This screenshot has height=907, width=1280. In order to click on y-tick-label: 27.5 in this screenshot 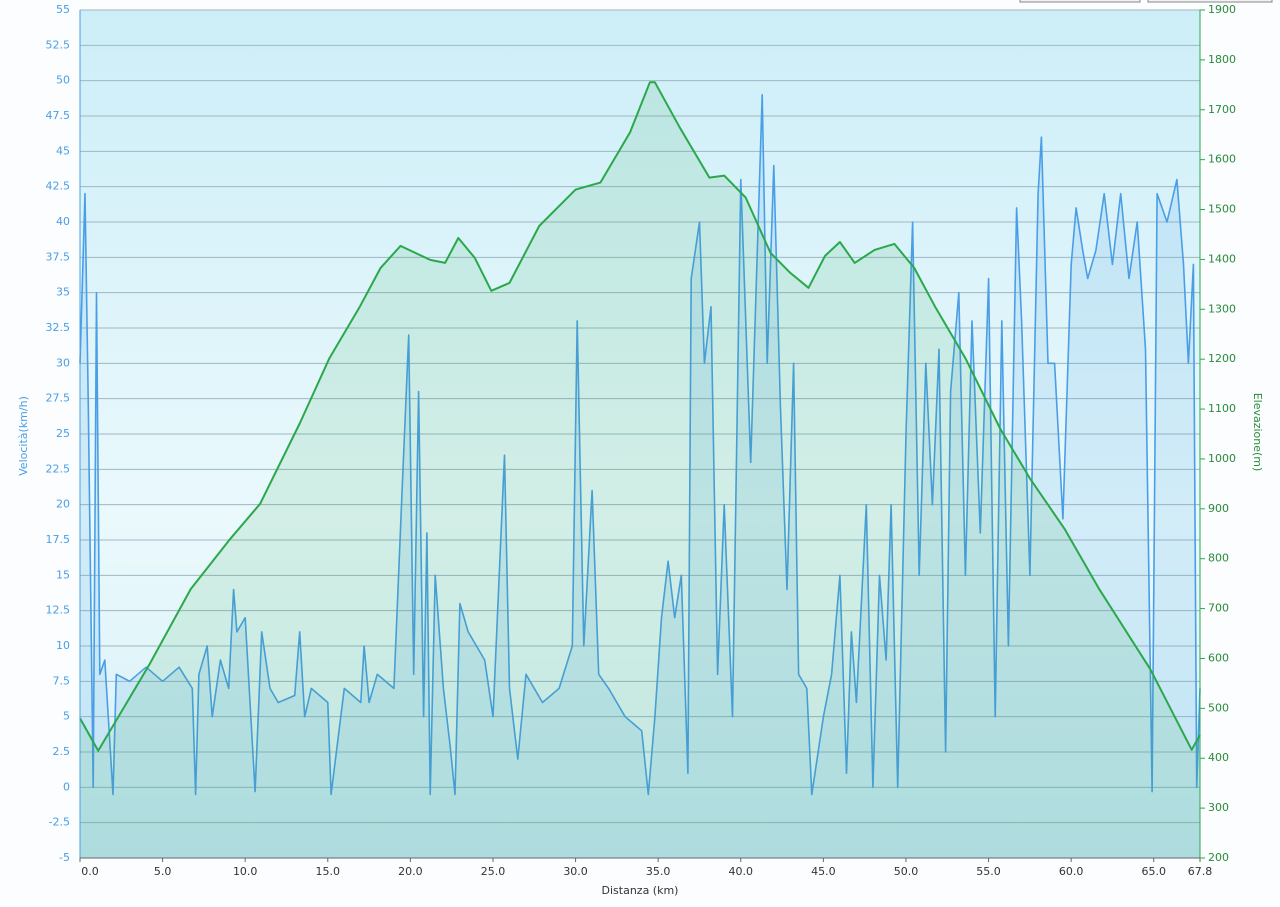, I will do `click(58, 398)`.